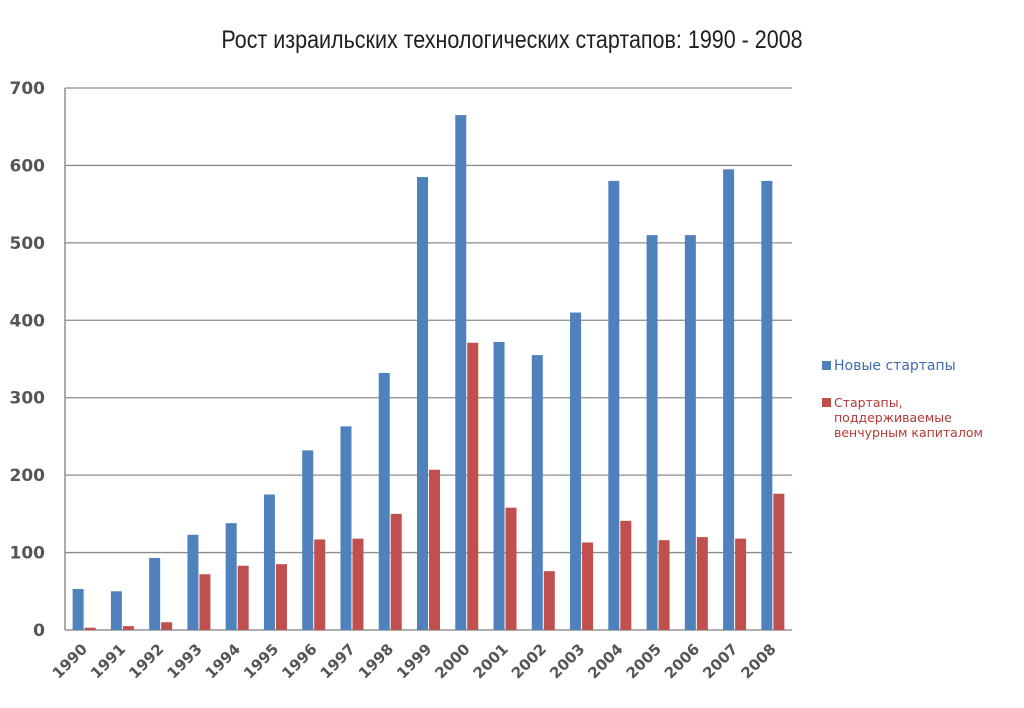  Describe the element at coordinates (128, 628) in the screenshot. I see `bar-vc-1991` at that location.